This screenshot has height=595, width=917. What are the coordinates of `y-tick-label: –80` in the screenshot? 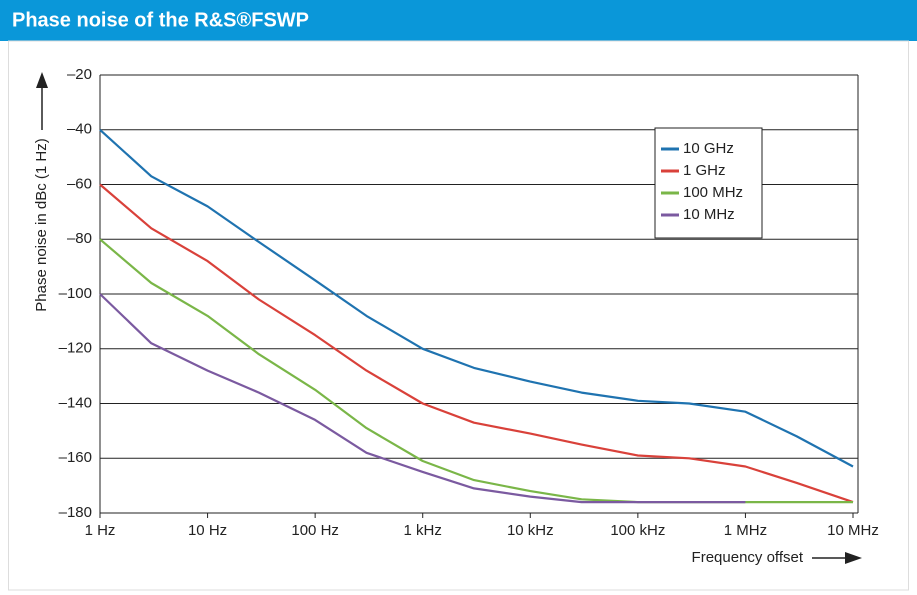 It's located at (79, 238).